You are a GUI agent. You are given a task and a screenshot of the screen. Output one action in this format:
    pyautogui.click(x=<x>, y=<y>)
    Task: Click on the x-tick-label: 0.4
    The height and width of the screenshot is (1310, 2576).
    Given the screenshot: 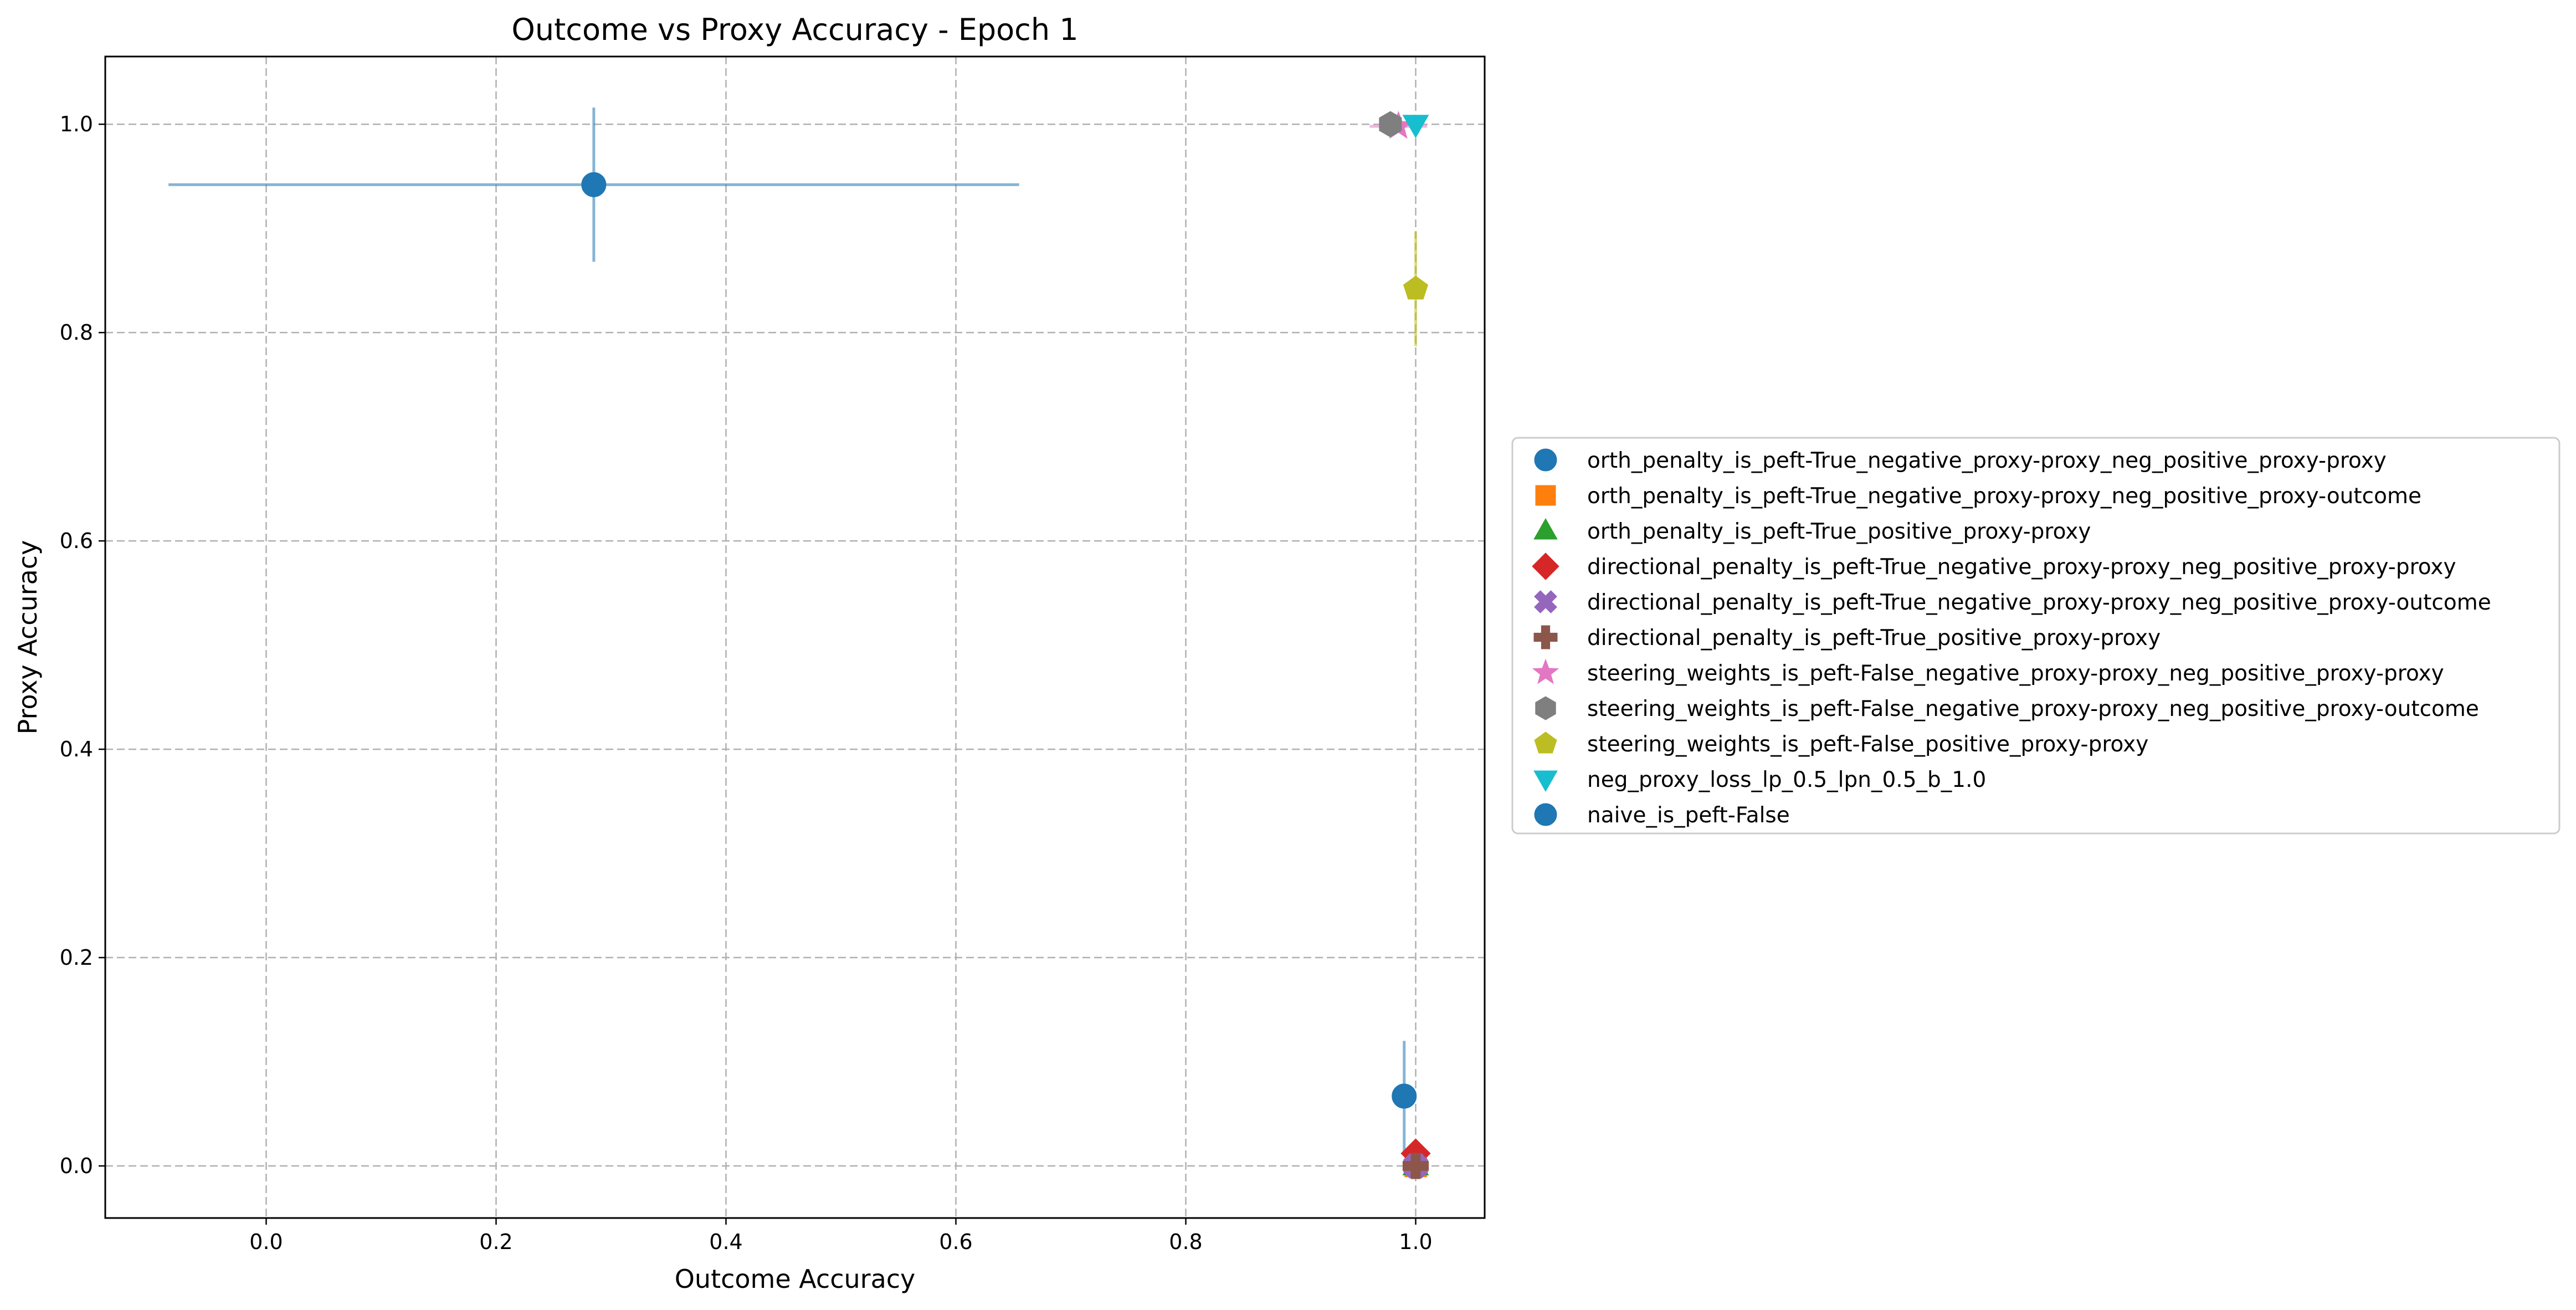 What is the action you would take?
    pyautogui.click(x=725, y=1242)
    